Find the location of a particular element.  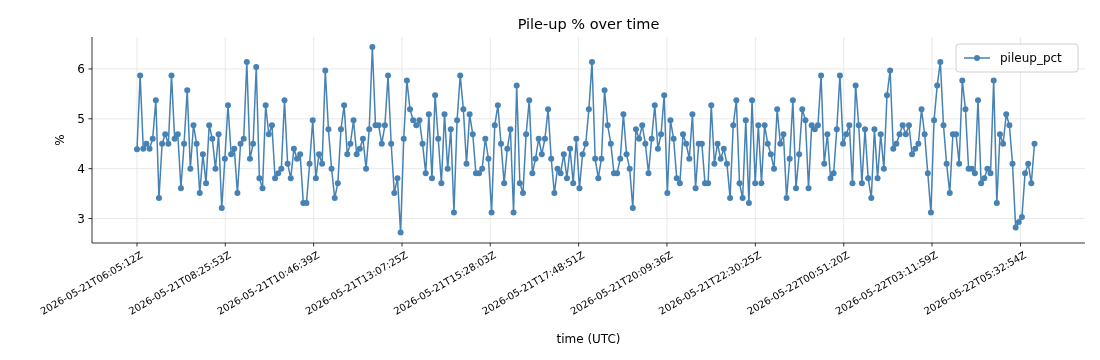

y-tick-label: 6 is located at coordinates (81, 69).